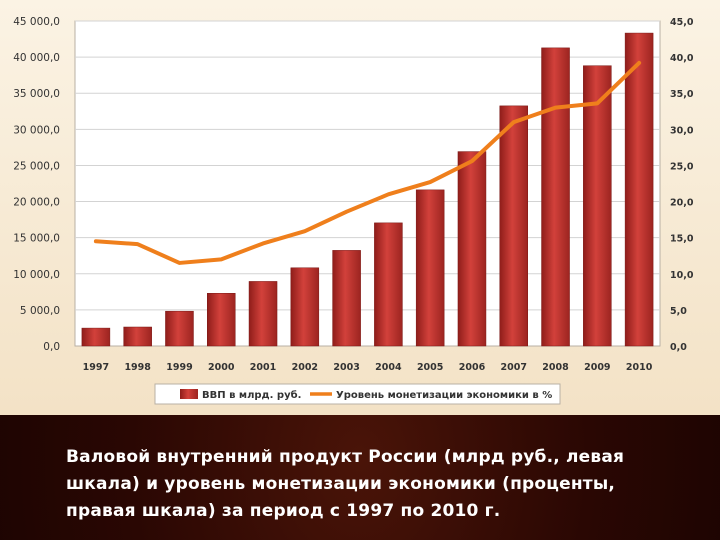  What do you see at coordinates (251, 395) in the screenshot?
I see `legend-bar-label: ВВП в млрд. руб.` at bounding box center [251, 395].